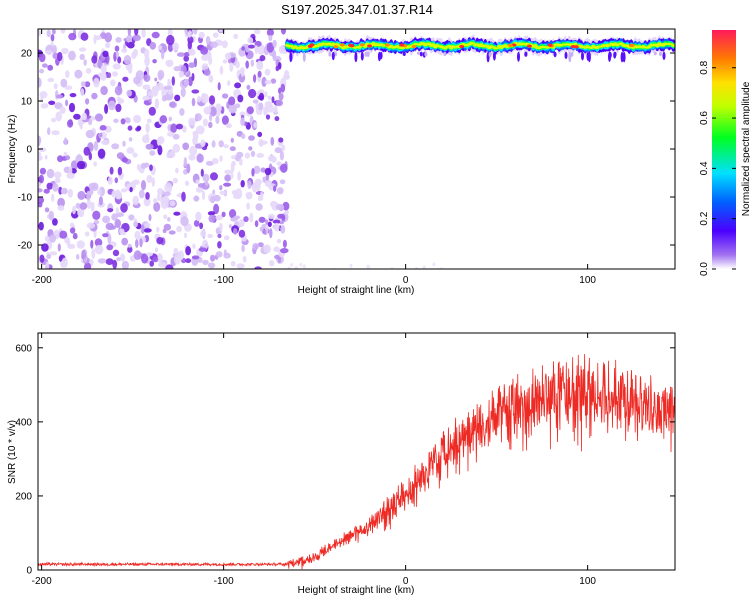  What do you see at coordinates (23, 422) in the screenshot?
I see `y-tick-label: 400` at bounding box center [23, 422].